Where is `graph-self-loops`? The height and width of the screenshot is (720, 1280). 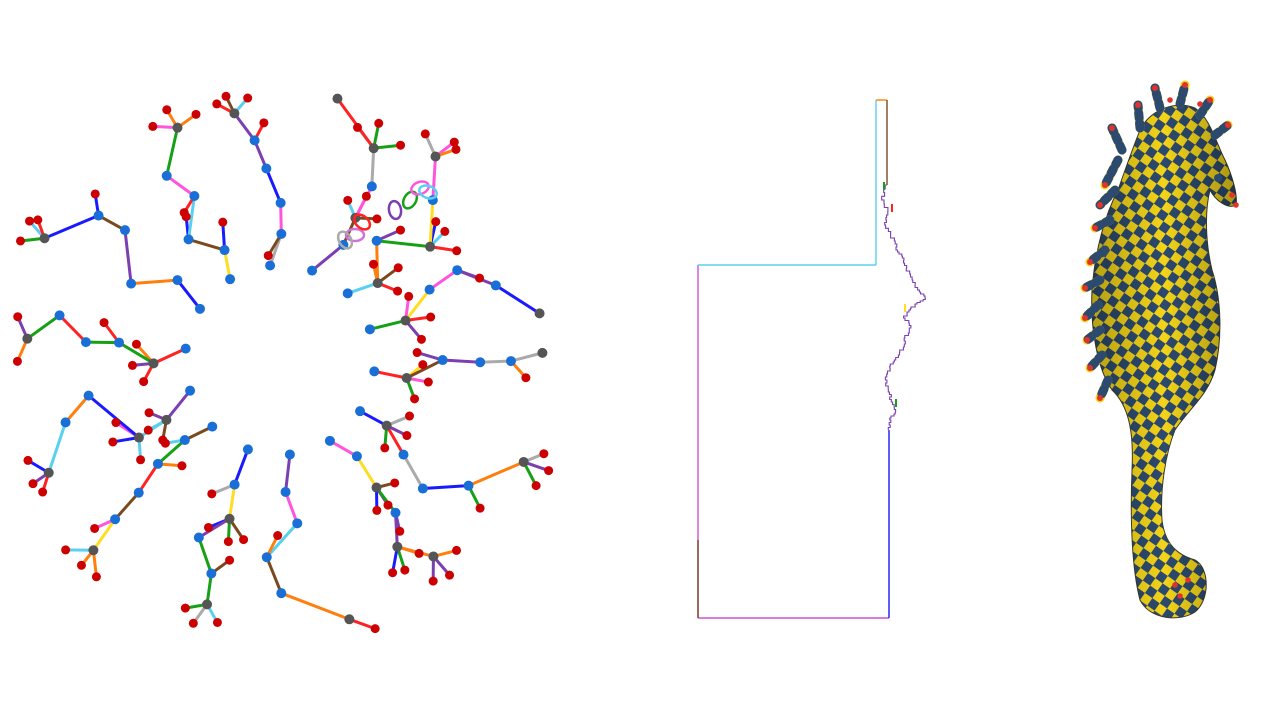
graph-self-loops is located at coordinates (387, 215).